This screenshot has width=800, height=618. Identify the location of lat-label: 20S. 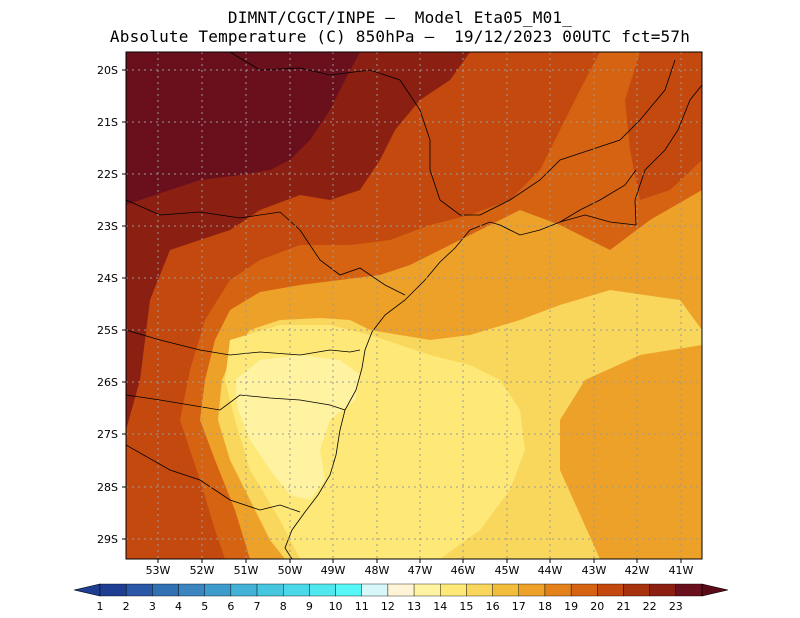
(107, 70).